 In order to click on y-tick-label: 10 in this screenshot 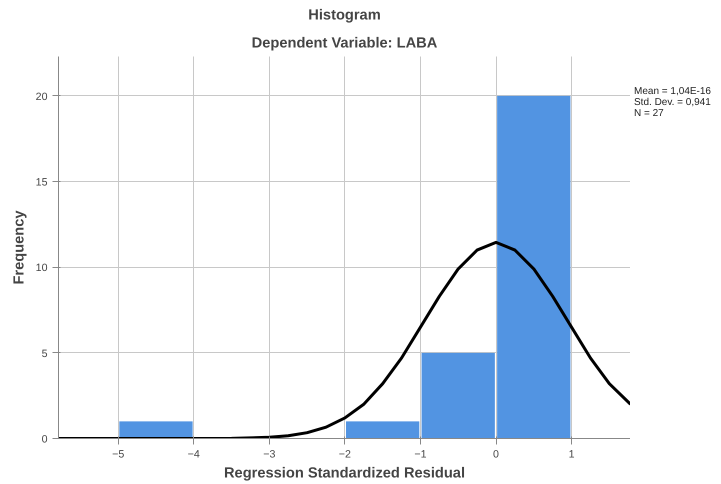, I will do `click(42, 268)`.